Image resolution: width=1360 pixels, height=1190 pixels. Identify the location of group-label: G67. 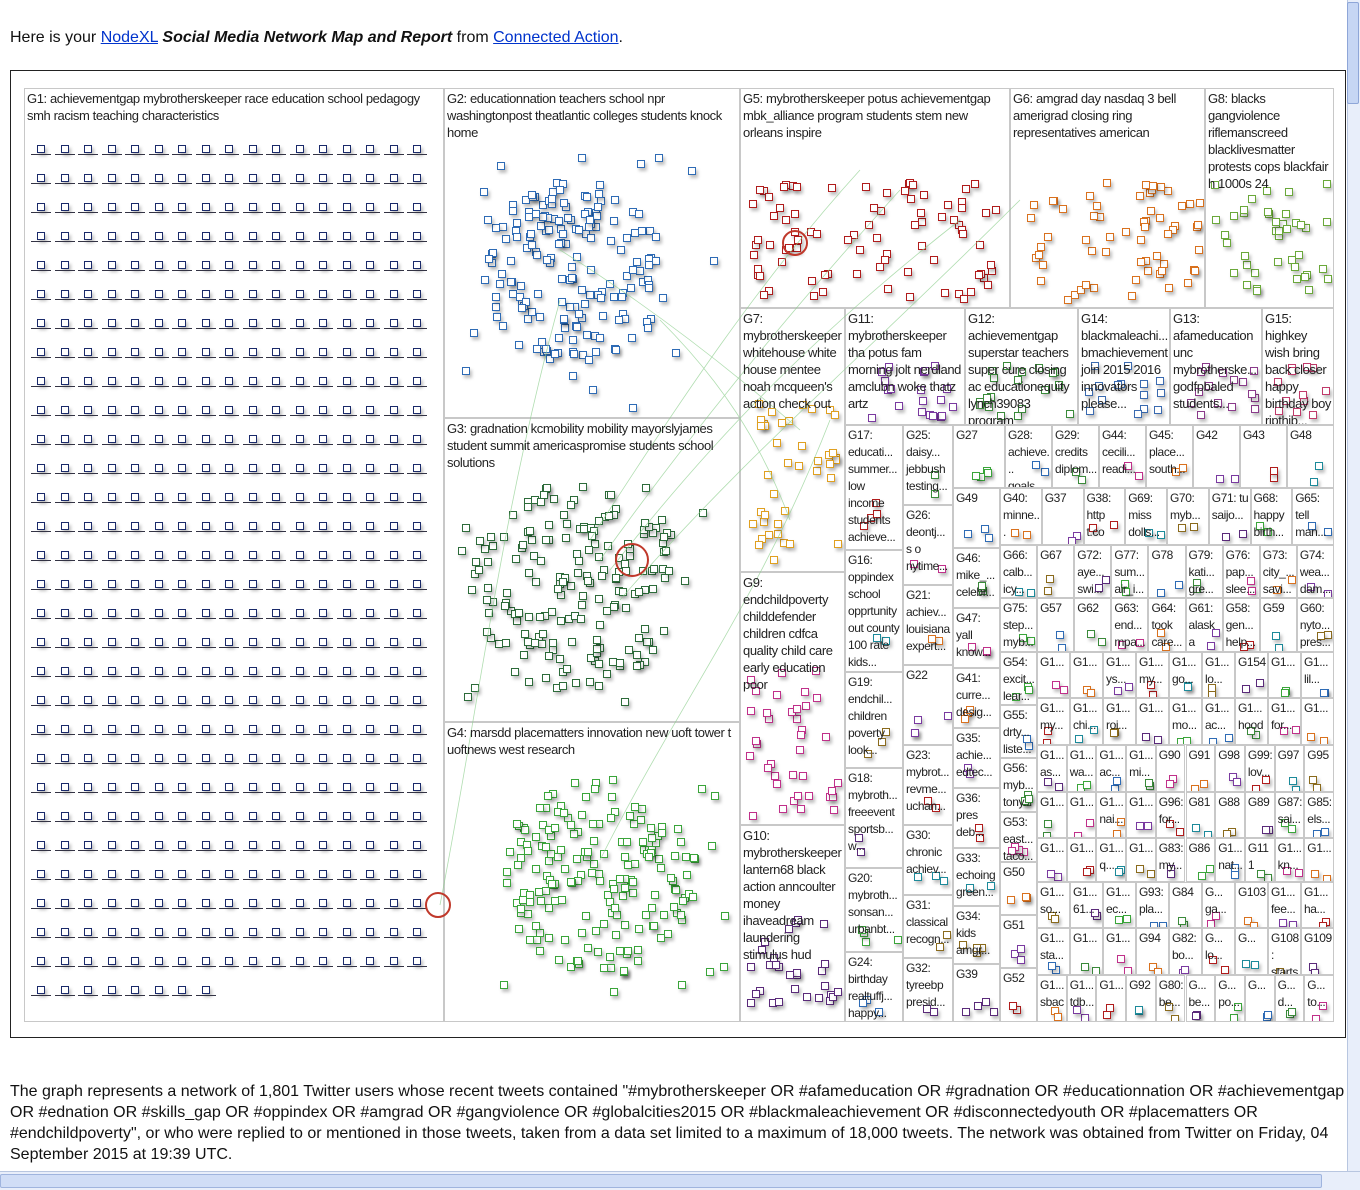
(1051, 555).